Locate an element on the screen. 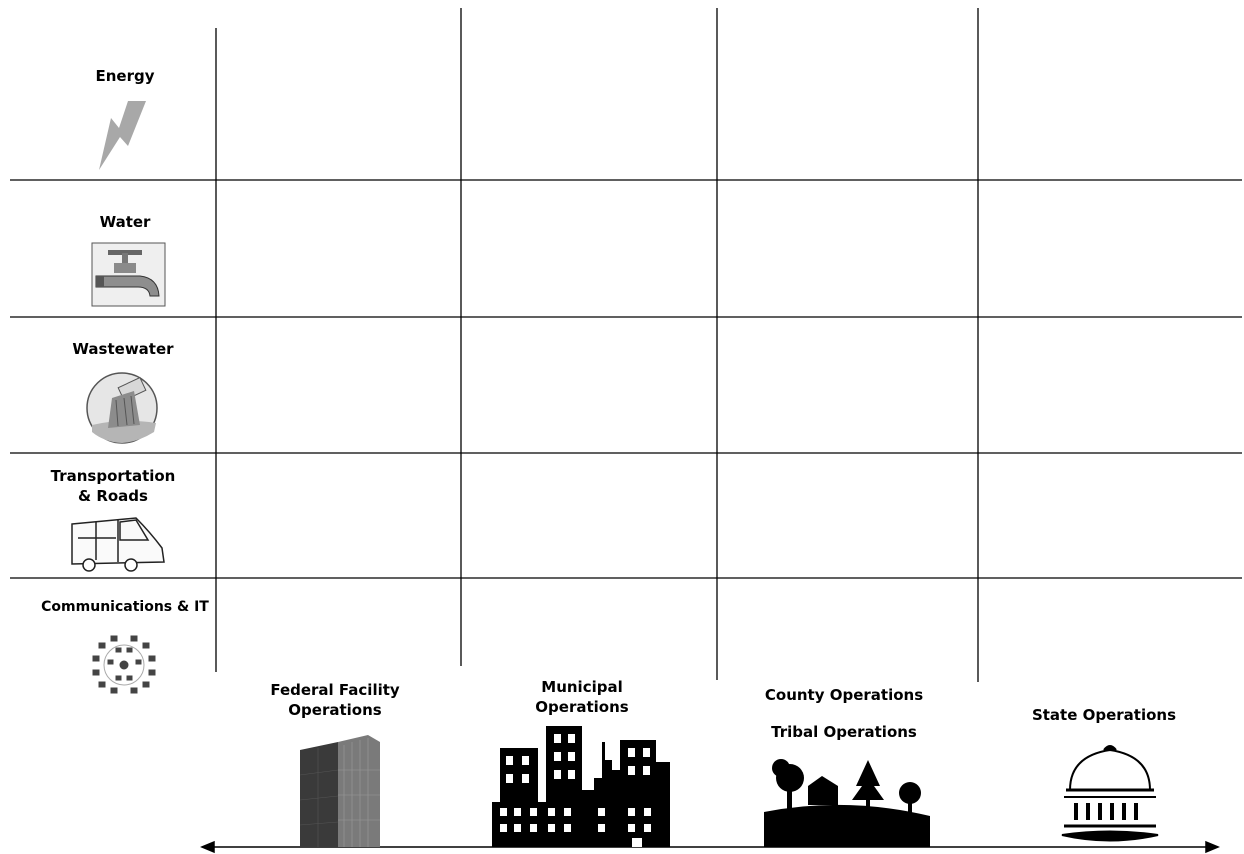  lightning-bolt-icon is located at coordinates (122, 135).